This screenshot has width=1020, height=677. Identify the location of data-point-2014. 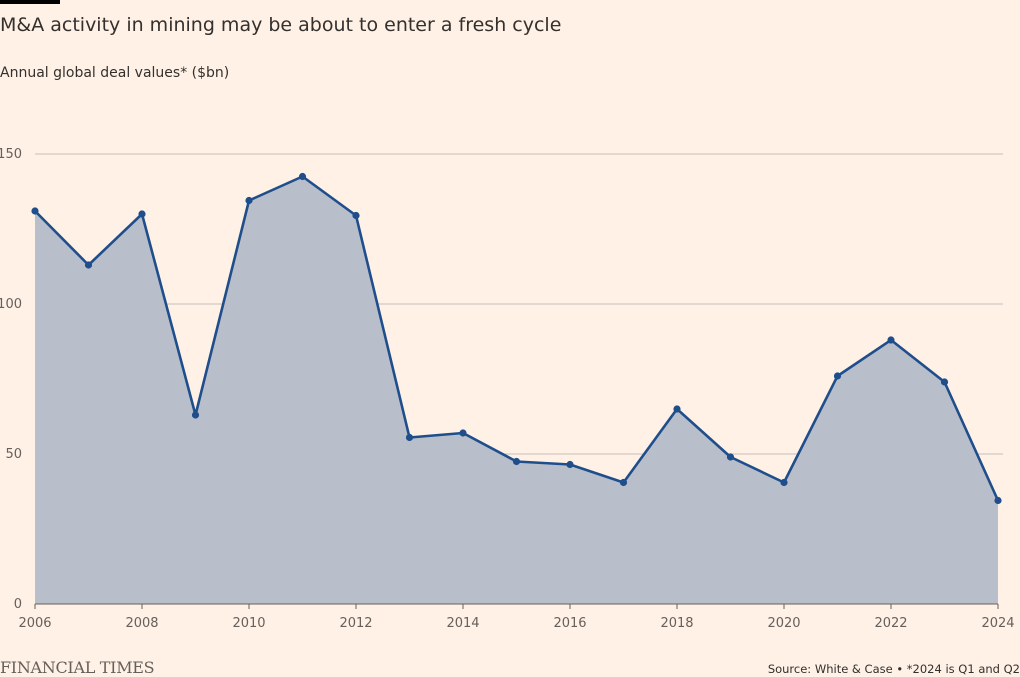
(463, 433).